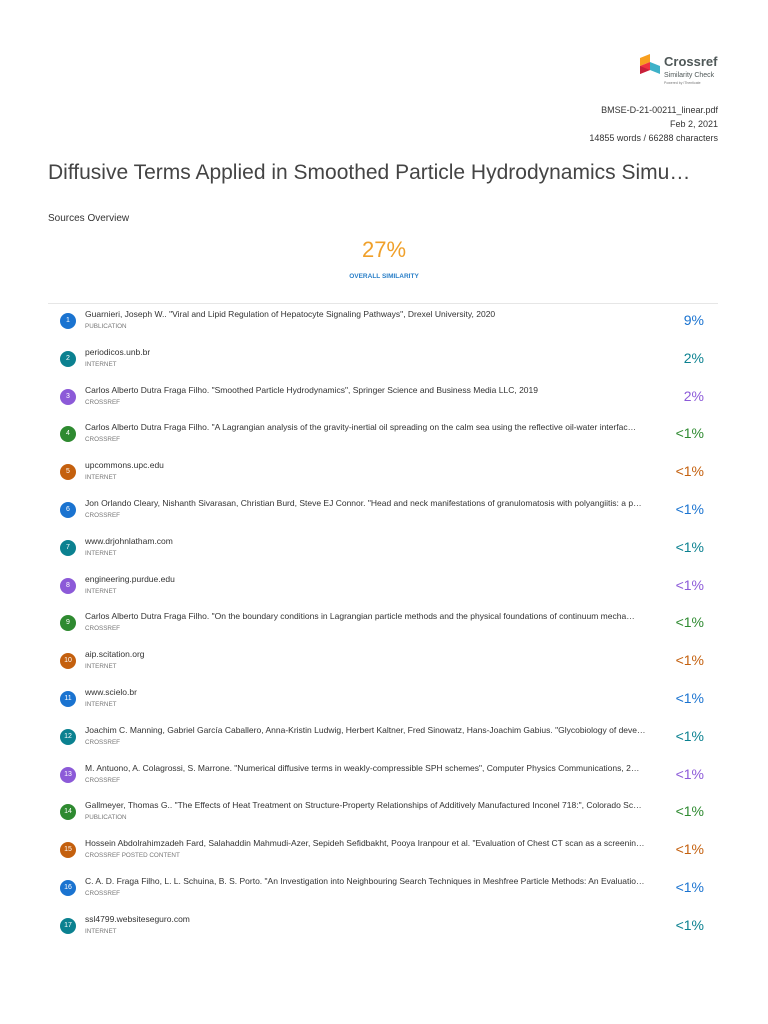  I want to click on source-number: 3, so click(68, 396).